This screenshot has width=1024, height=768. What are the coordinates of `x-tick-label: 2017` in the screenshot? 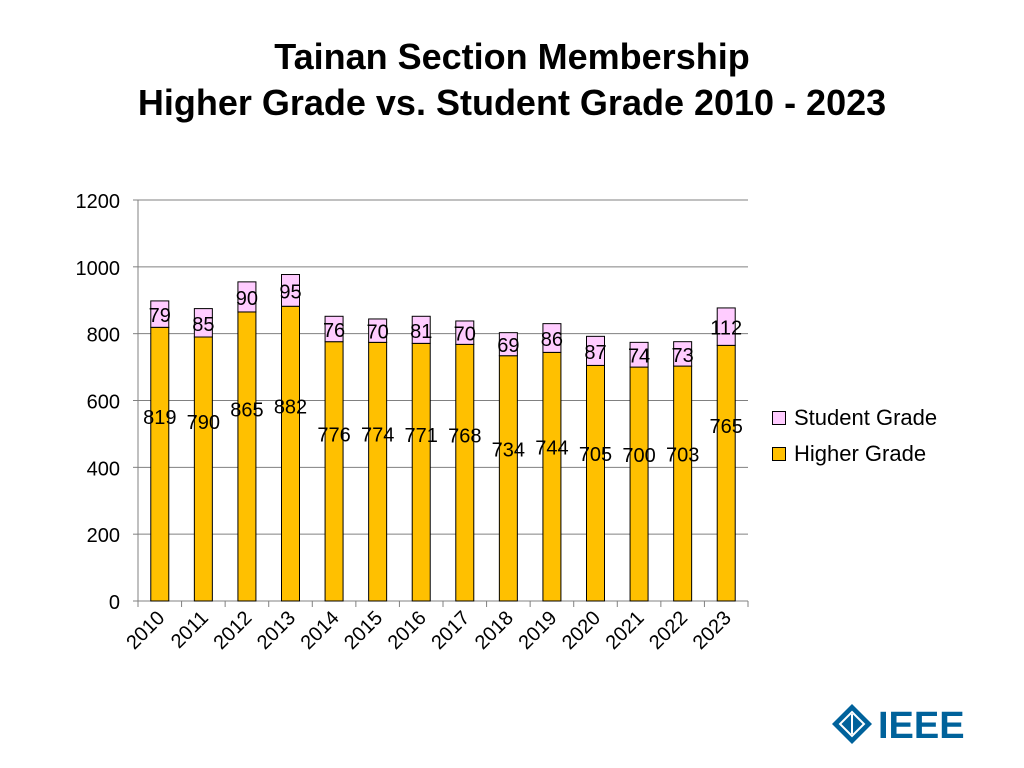 It's located at (450, 630).